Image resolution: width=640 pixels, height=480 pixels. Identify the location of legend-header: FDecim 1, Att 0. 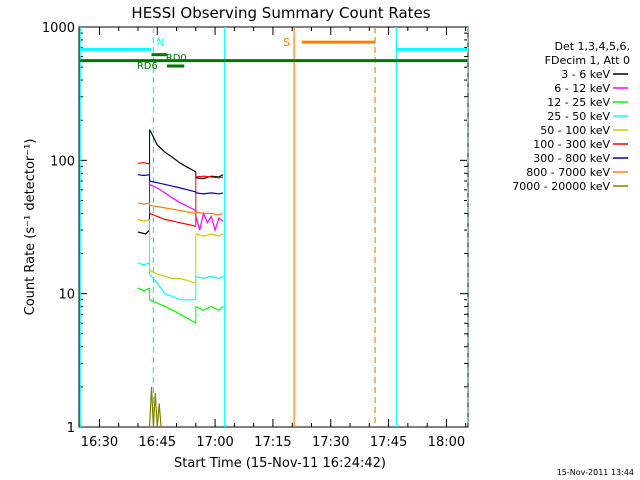
(587, 60).